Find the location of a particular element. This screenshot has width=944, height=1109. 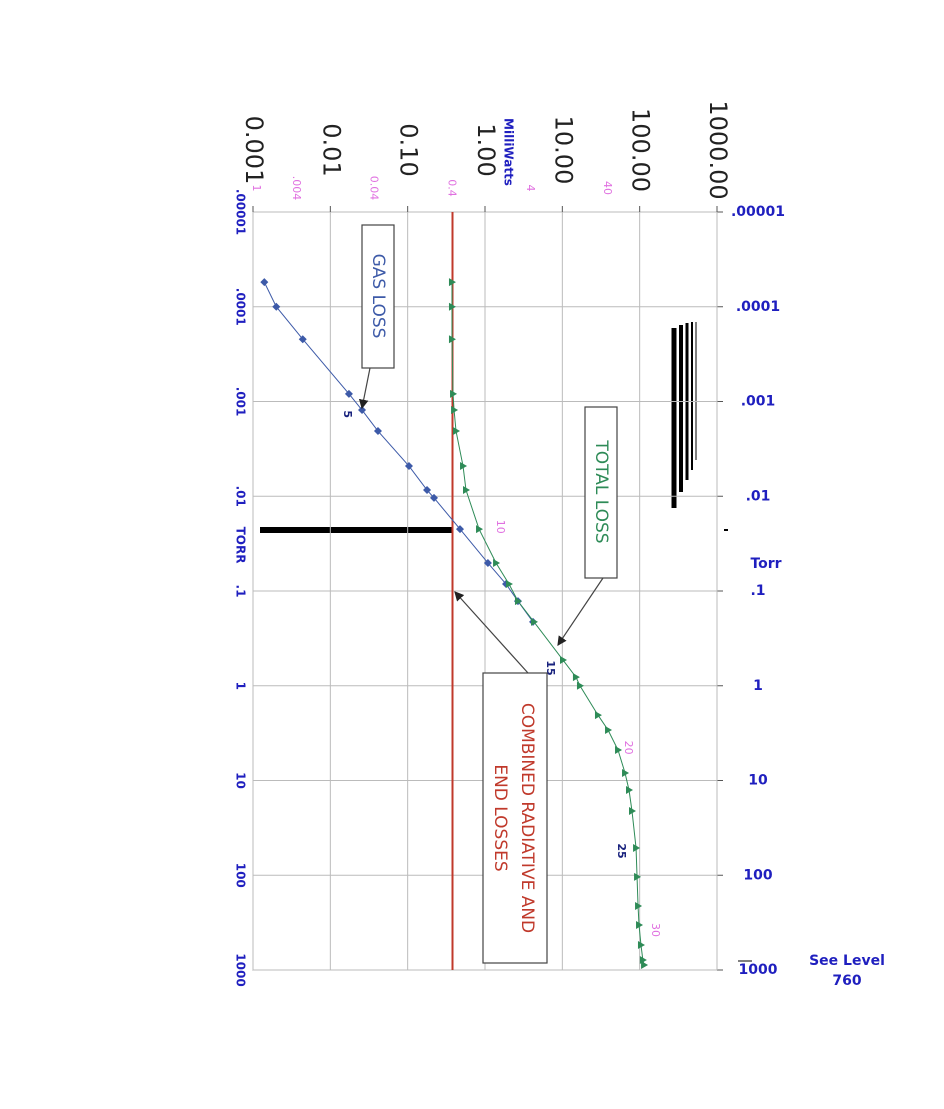

black-bars is located at coordinates (684, 415).